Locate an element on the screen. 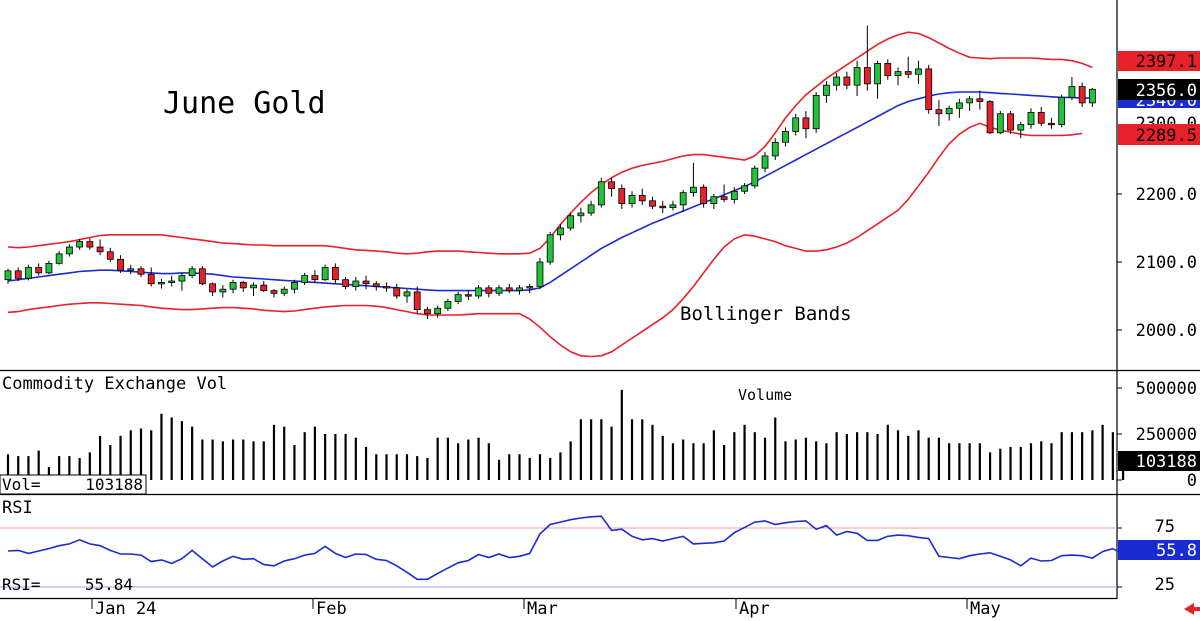 Image resolution: width=1200 pixels, height=621 pixels. volume-tick-label: 500000 is located at coordinates (1166, 389).